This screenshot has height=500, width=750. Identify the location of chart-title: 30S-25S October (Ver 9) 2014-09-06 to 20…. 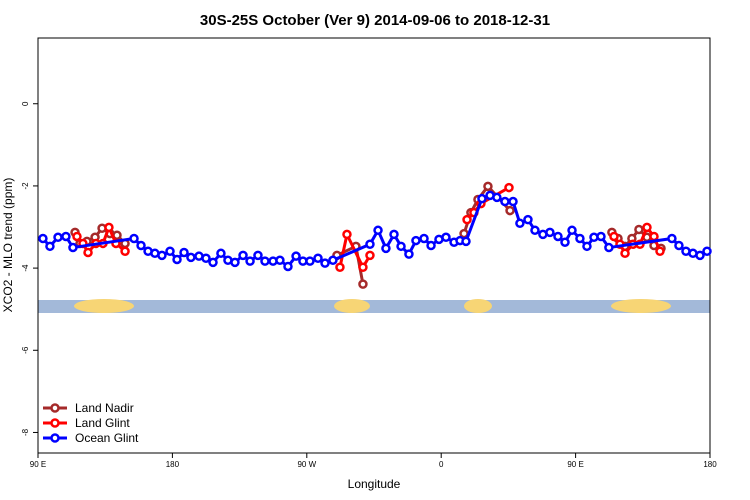
(375, 20).